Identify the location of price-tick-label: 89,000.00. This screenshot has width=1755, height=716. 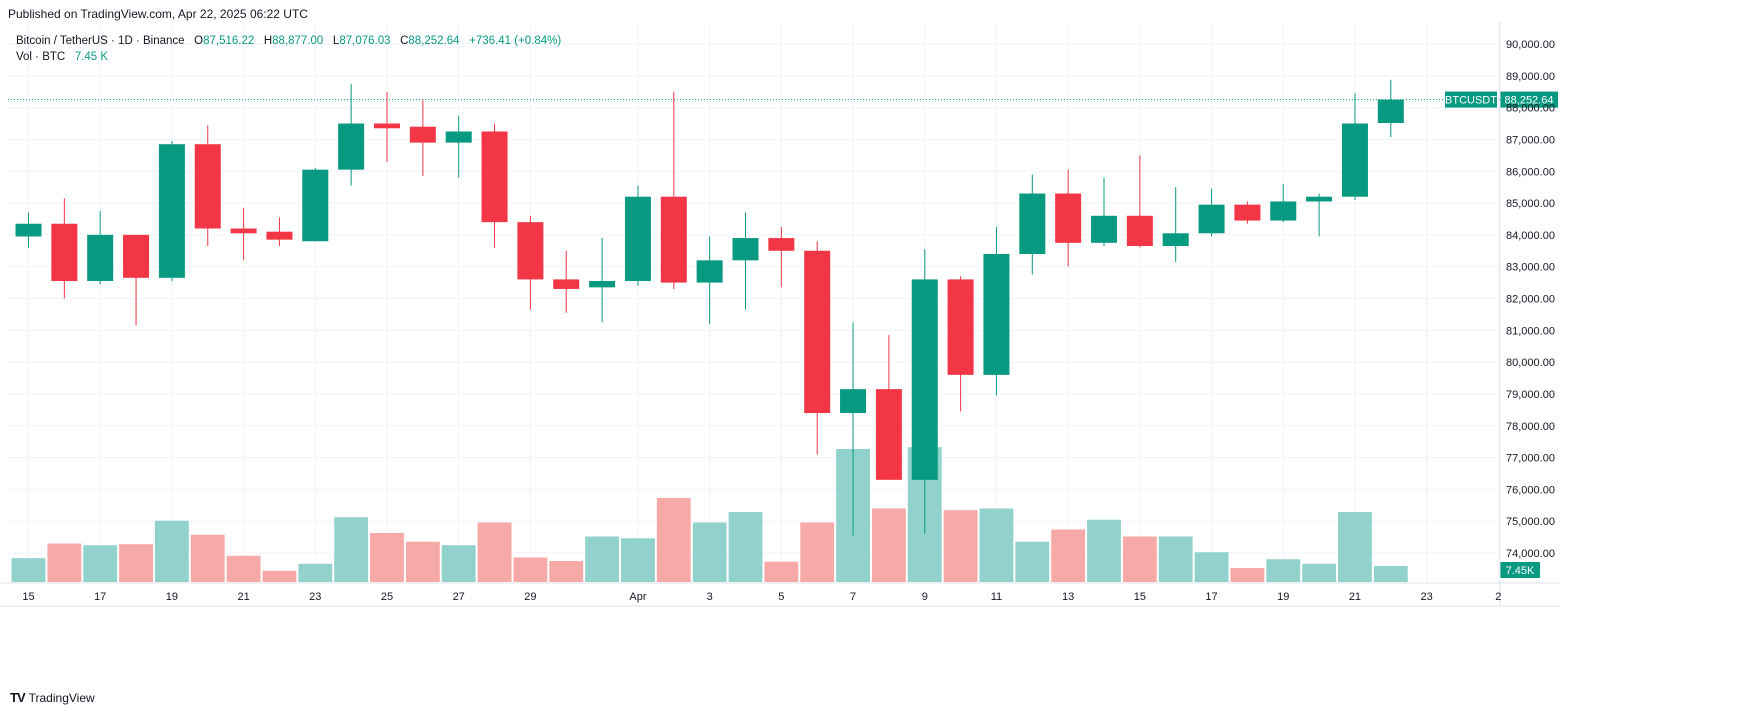
(1530, 77).